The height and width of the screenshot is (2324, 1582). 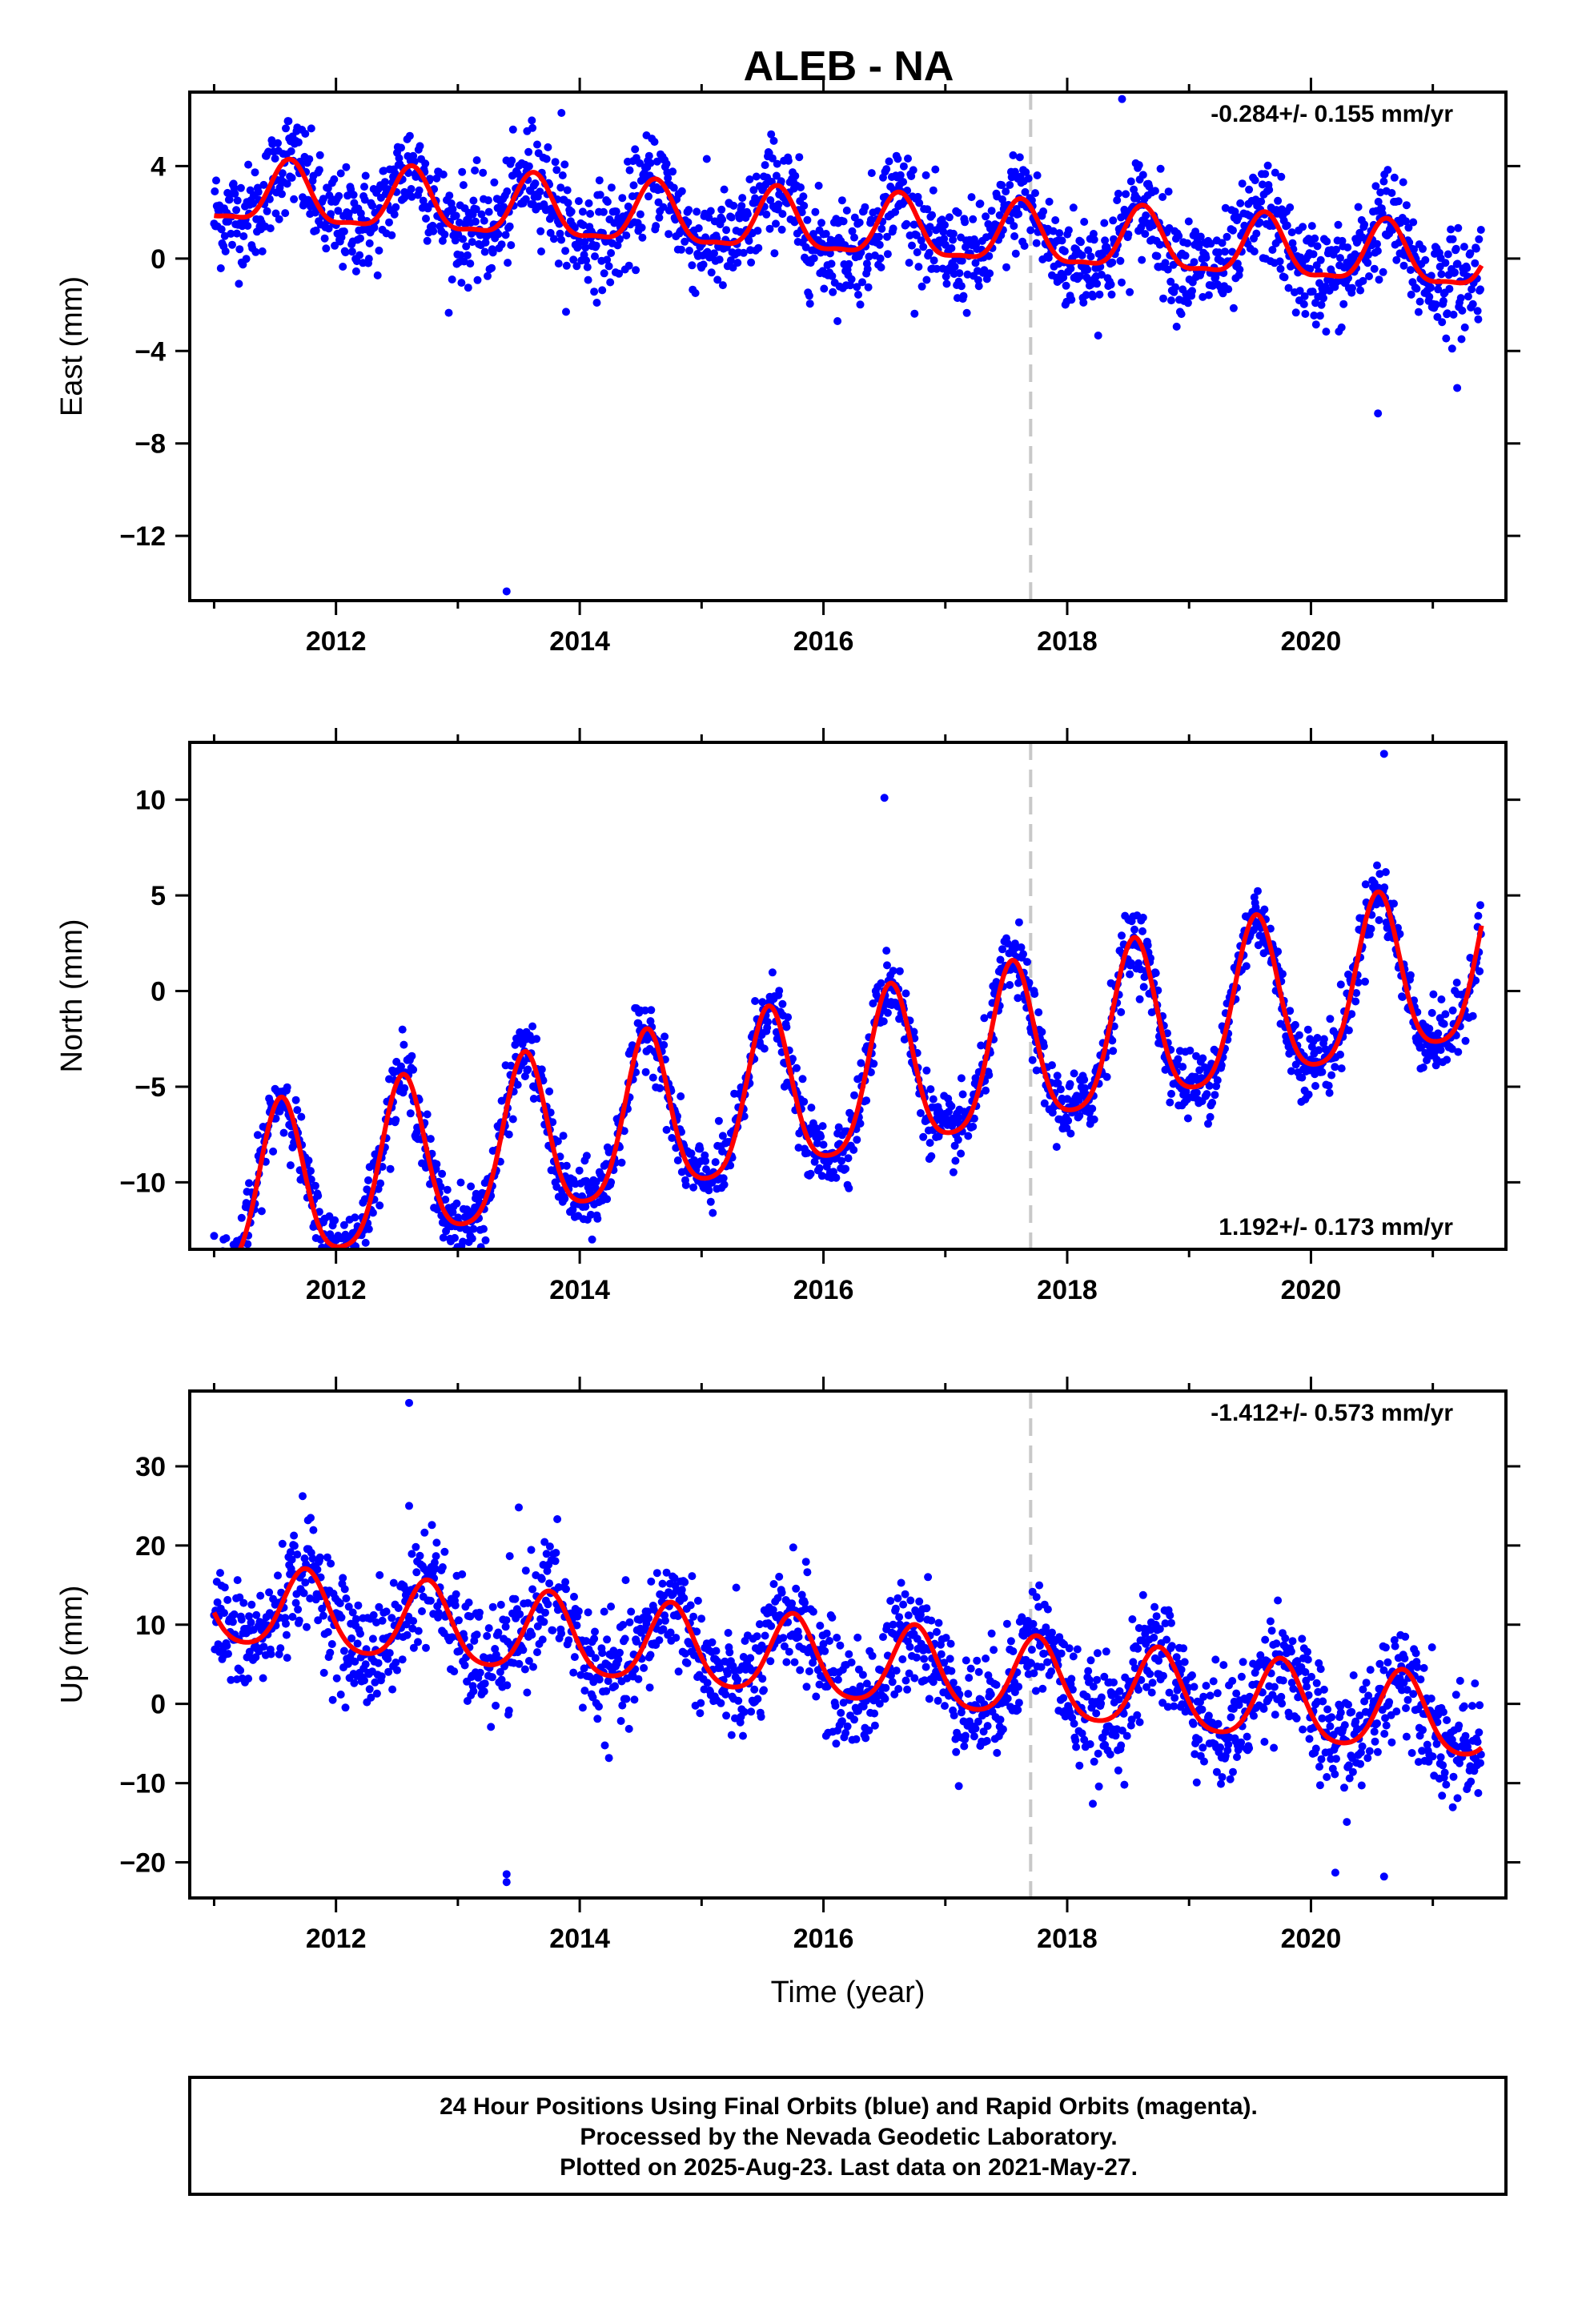 What do you see at coordinates (1122, 98) in the screenshot?
I see `outlier-point` at bounding box center [1122, 98].